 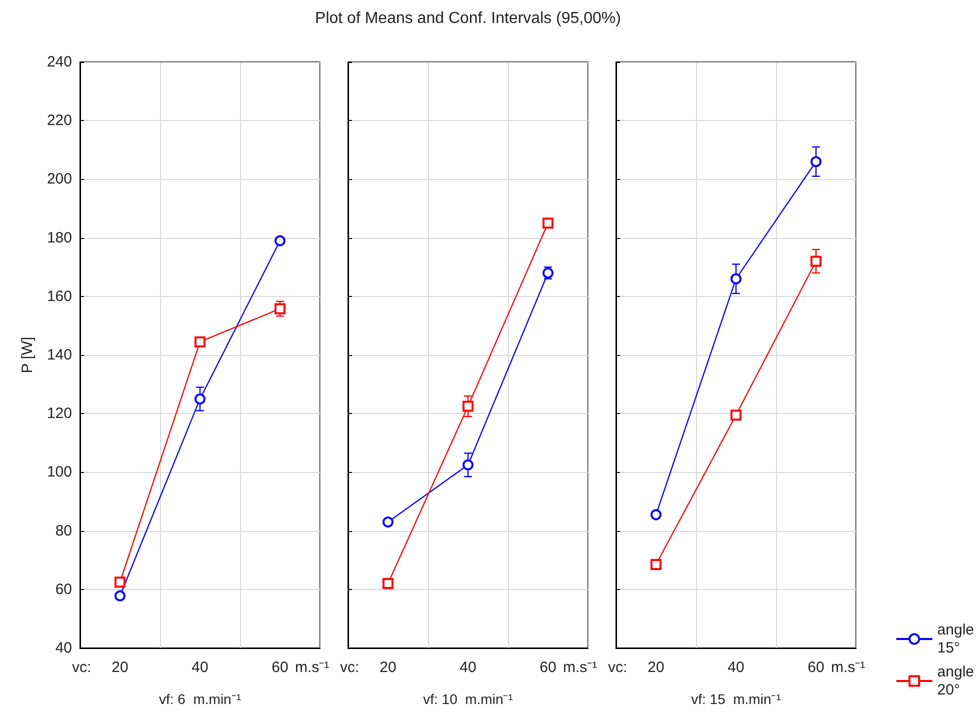 I want to click on chart-title: Plot of Means and Conf. Intervals (95,00%), so click(x=468, y=19).